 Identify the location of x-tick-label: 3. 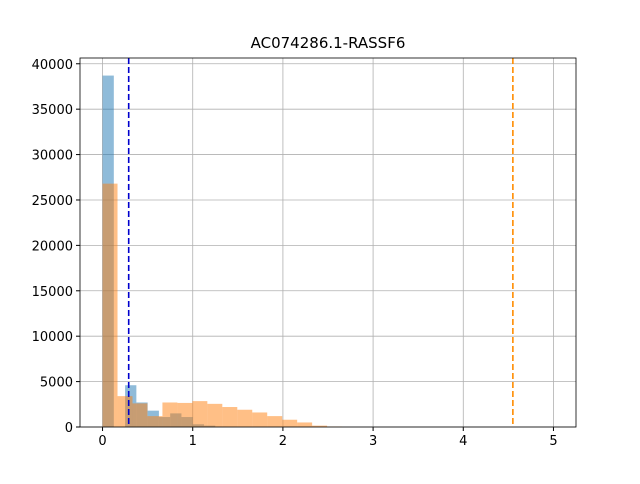
(373, 441).